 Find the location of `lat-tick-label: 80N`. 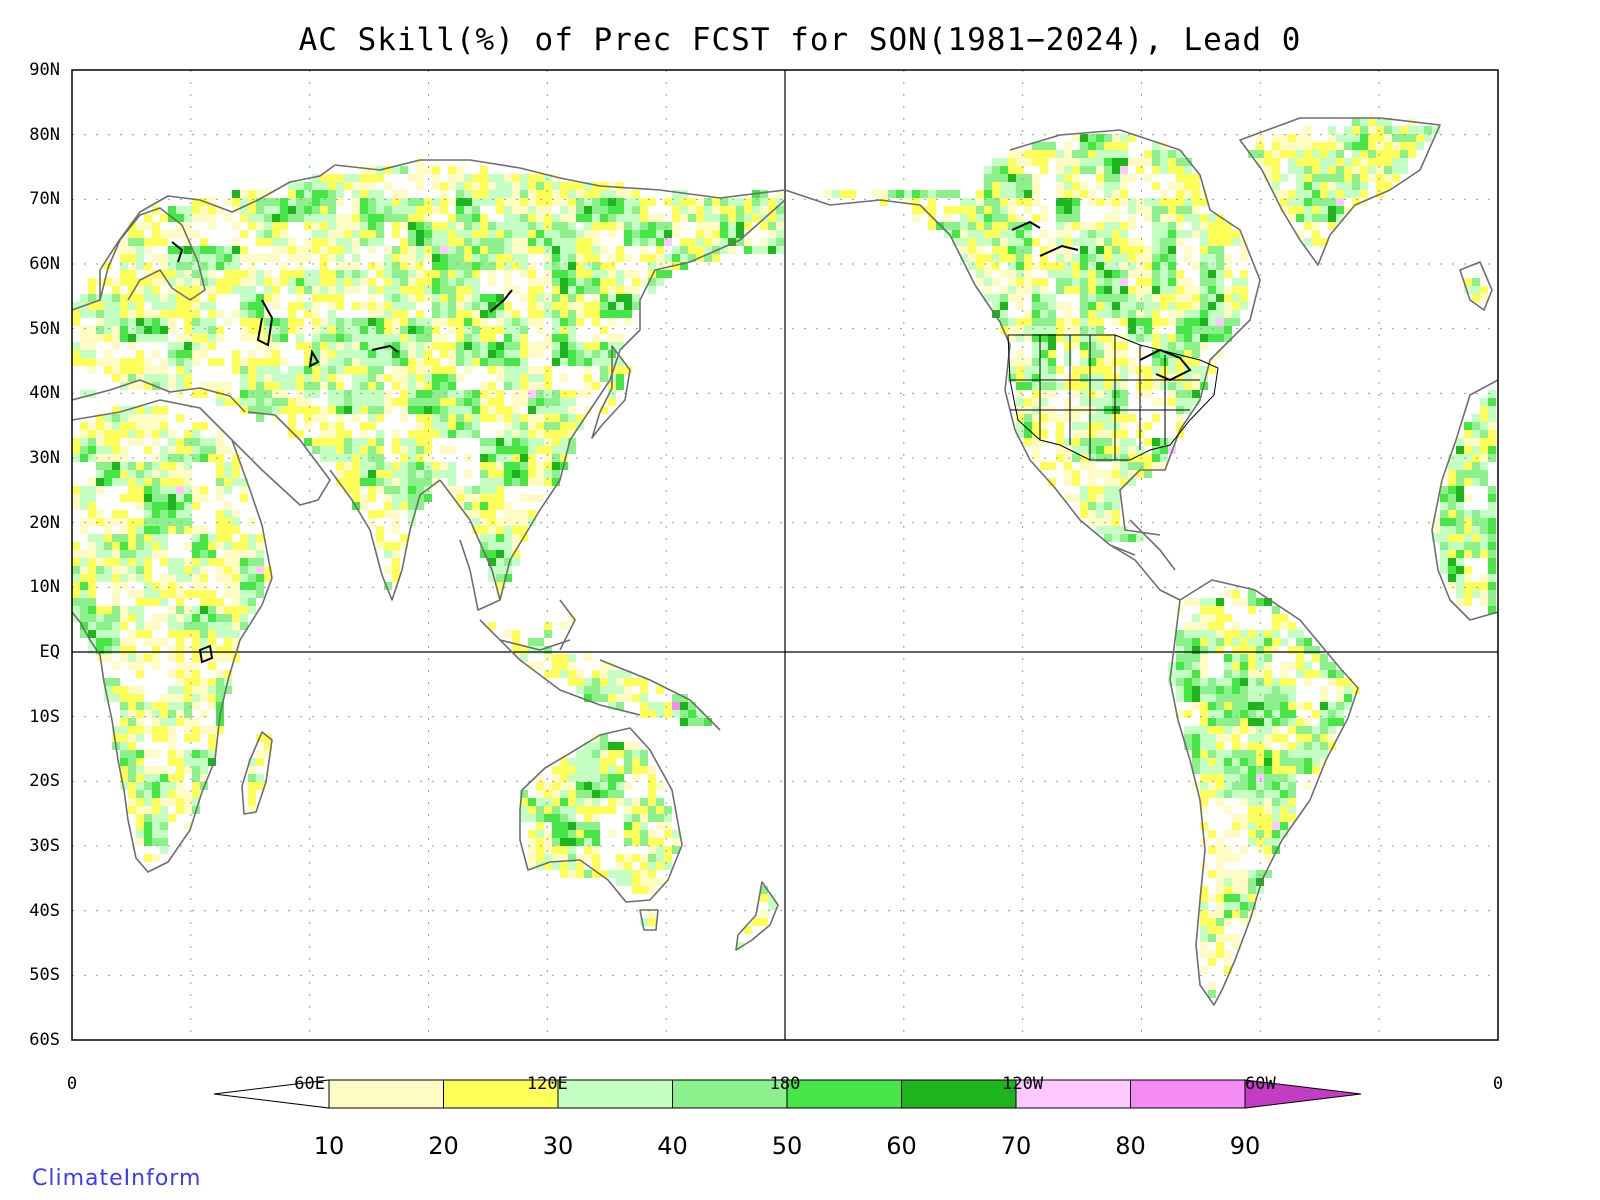

lat-tick-label: 80N is located at coordinates (44, 134).